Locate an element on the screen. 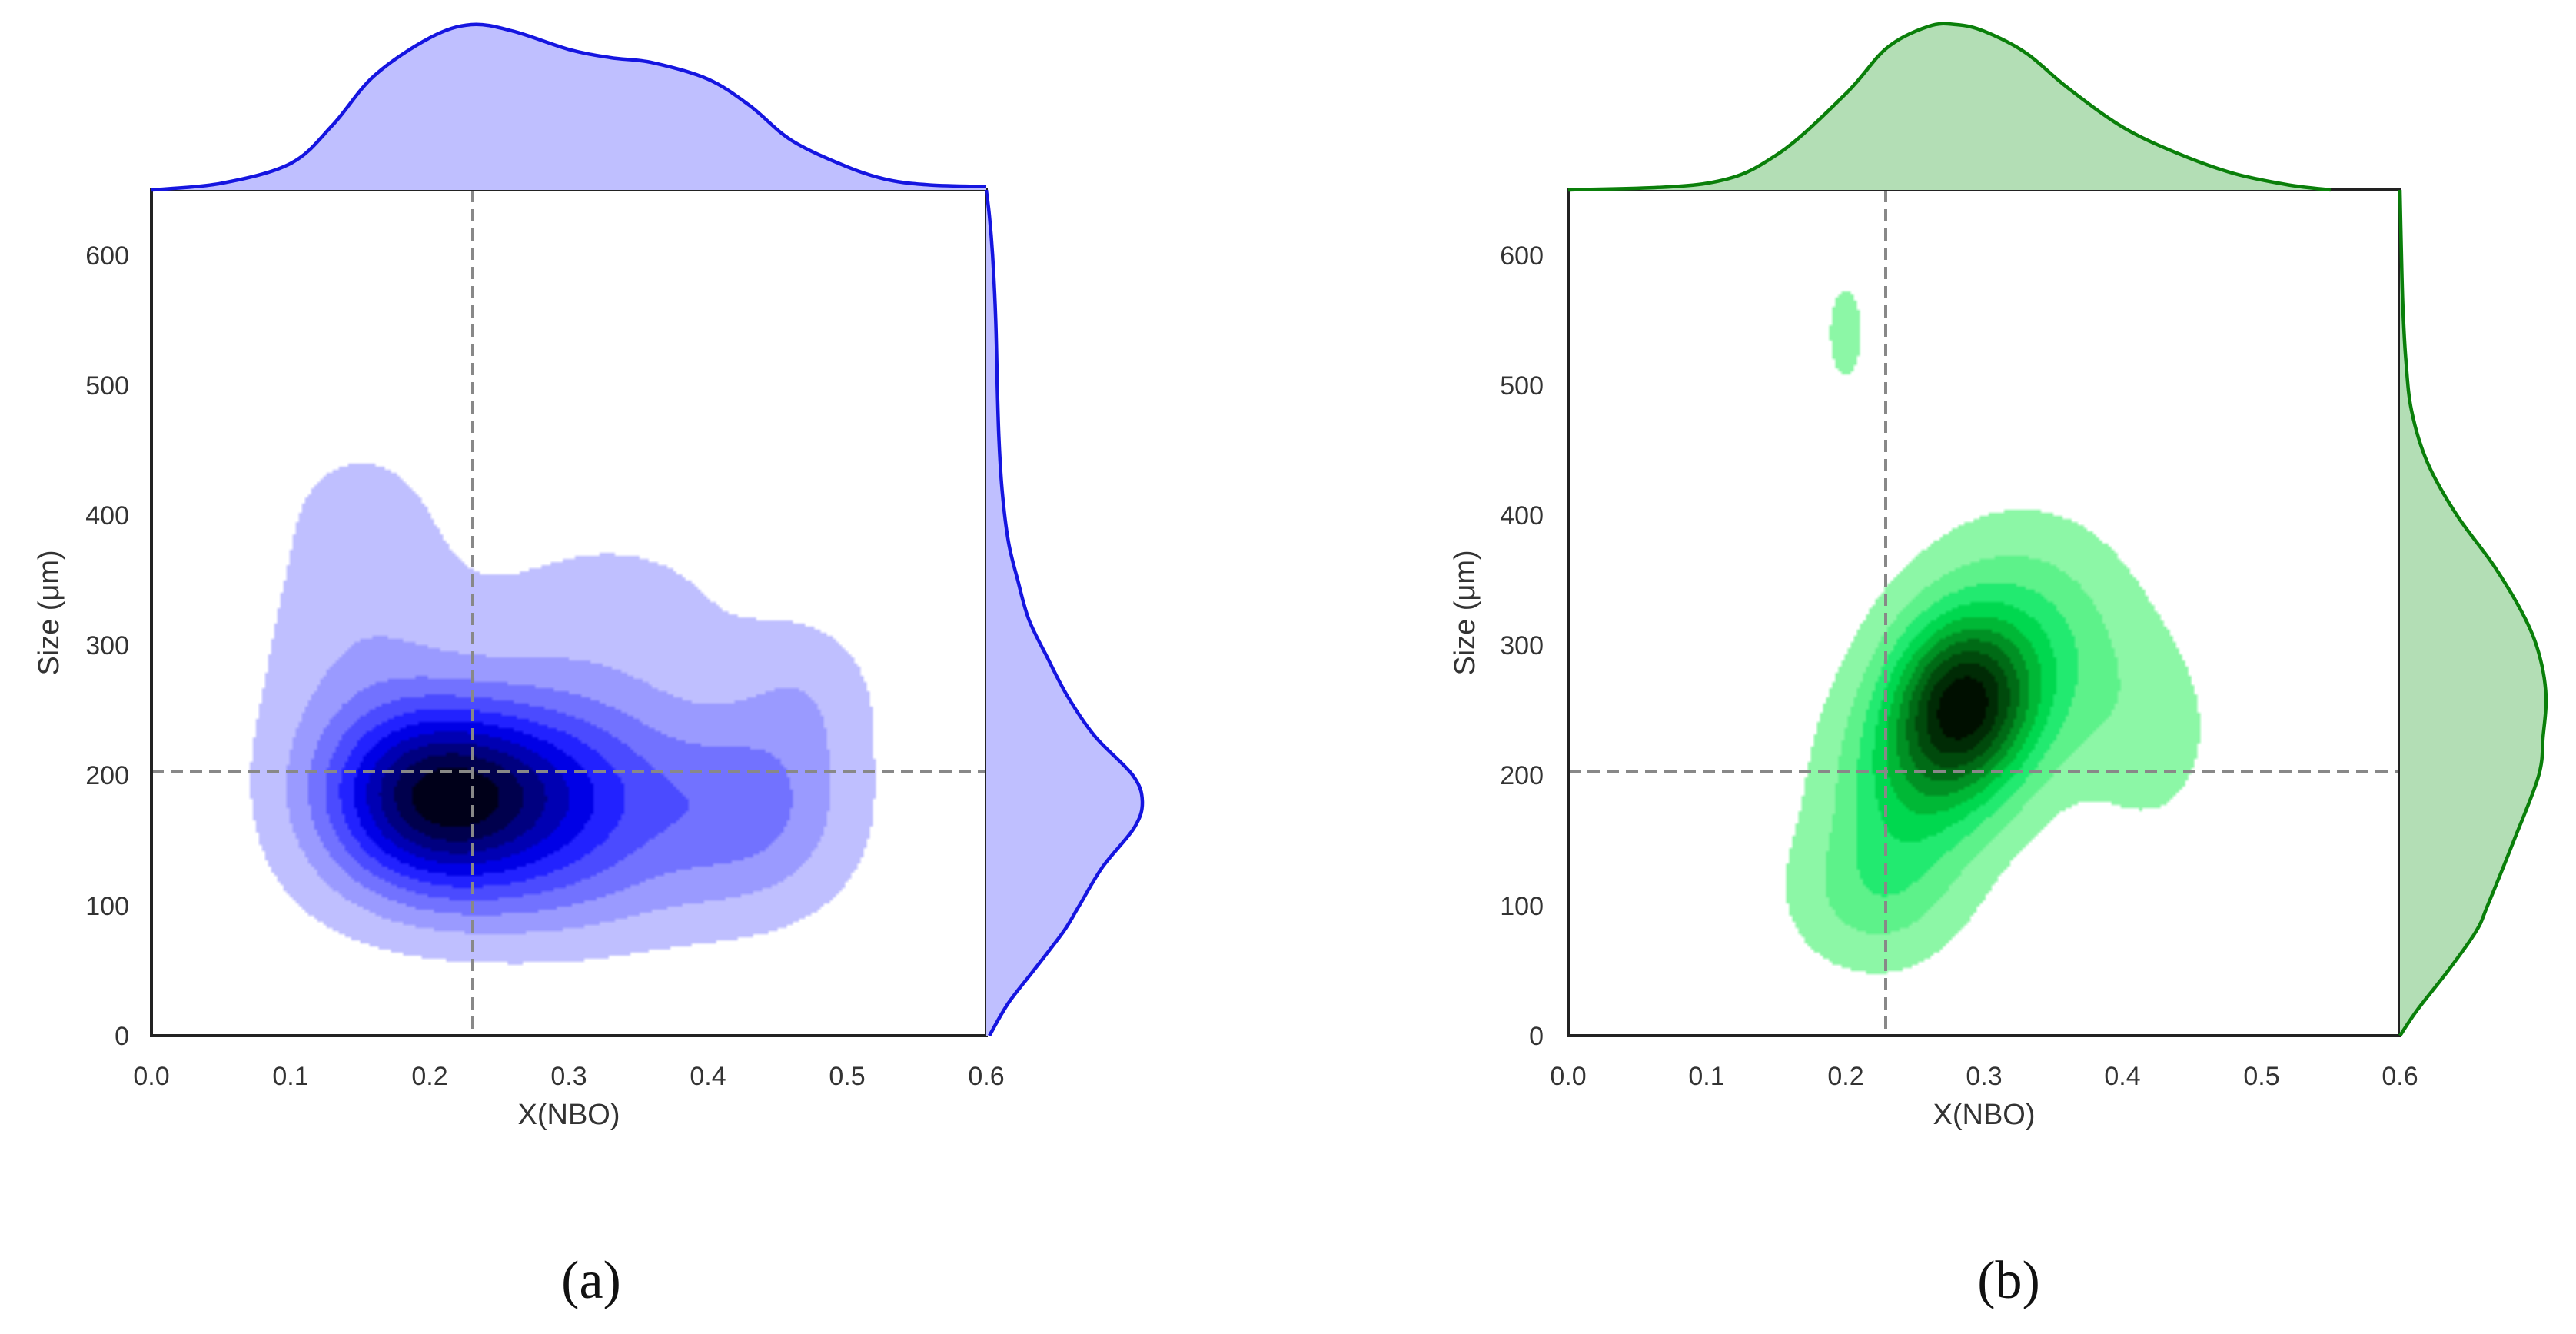 Image resolution: width=2576 pixels, height=1334 pixels. panel-a-x-tick-label: 0.3 is located at coordinates (568, 1077).